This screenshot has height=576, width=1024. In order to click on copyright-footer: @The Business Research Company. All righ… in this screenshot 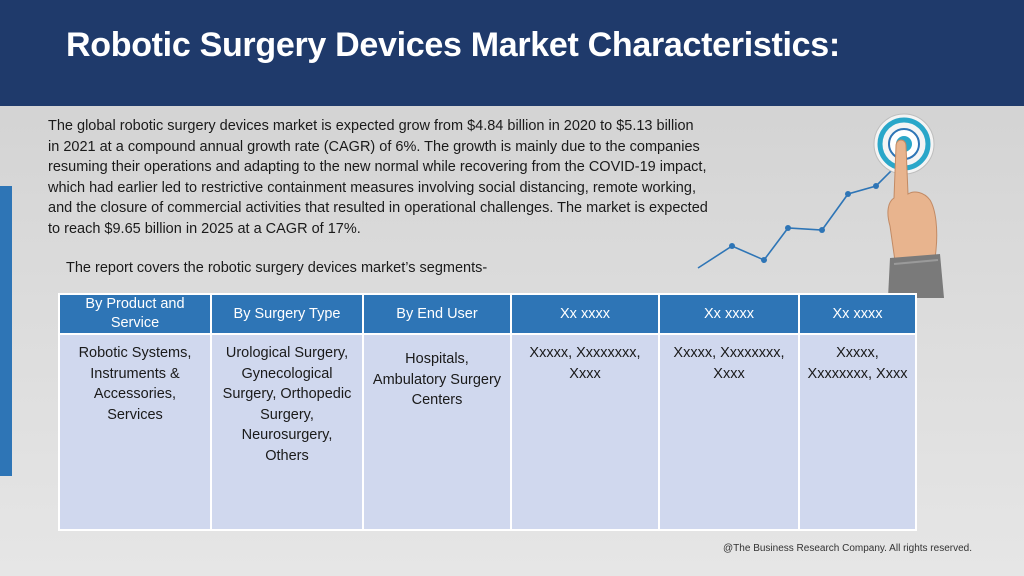, I will do `click(847, 548)`.